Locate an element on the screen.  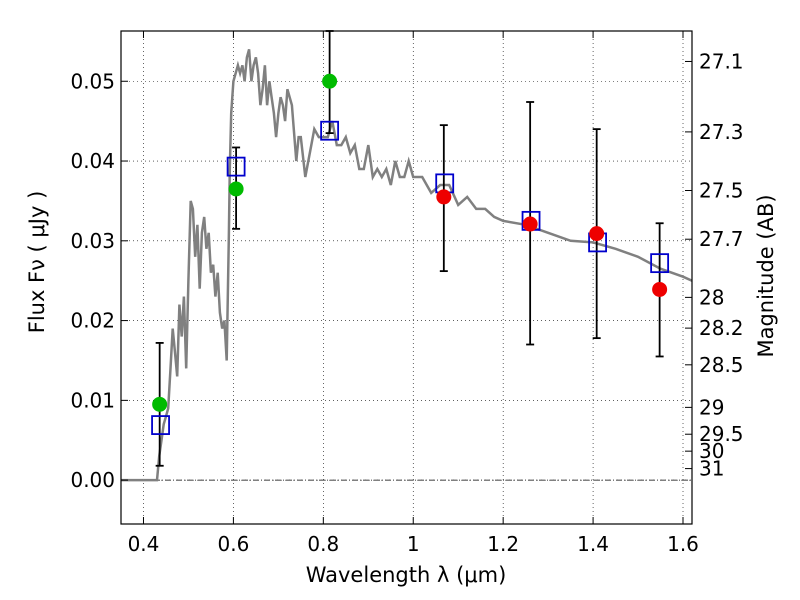
y-tick-label: 0.02 is located at coordinates (92, 321).